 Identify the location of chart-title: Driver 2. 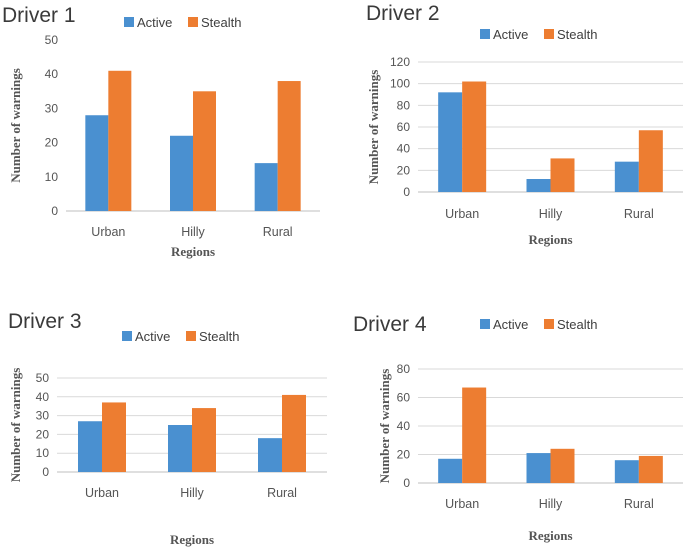
(403, 13).